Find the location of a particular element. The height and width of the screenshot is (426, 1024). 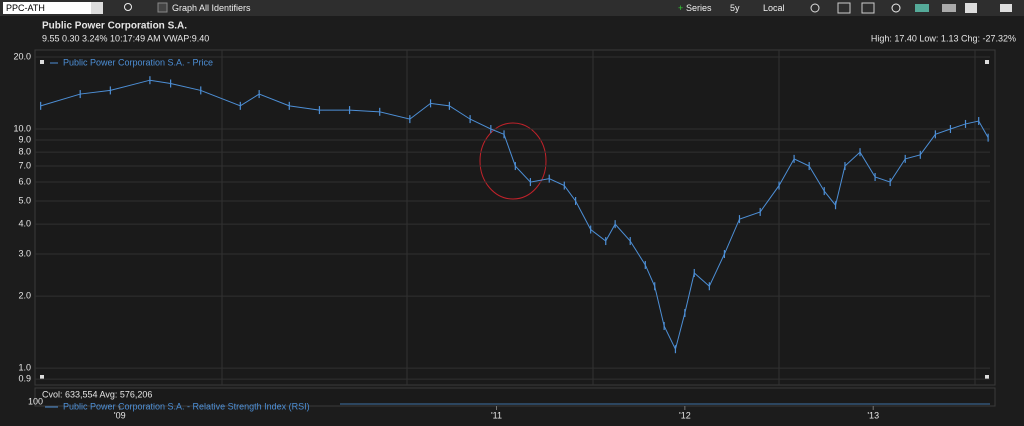

y-tick-label: 0.9 is located at coordinates (24, 378).